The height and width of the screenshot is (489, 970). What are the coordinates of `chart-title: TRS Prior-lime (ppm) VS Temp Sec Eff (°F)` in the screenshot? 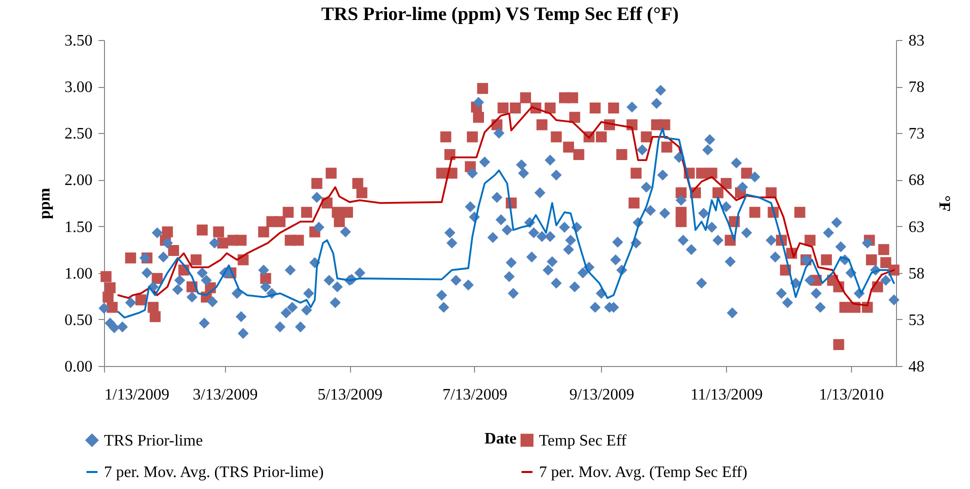 It's located at (500, 14).